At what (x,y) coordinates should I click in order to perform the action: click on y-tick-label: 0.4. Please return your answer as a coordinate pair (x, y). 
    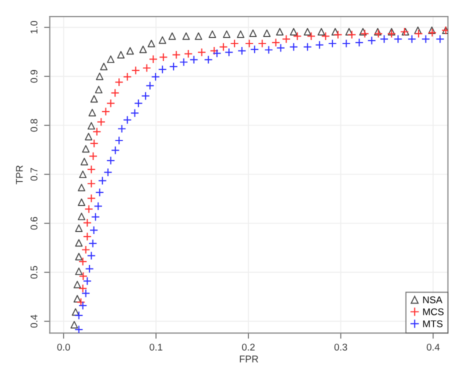
    Looking at the image, I should click on (34, 321).